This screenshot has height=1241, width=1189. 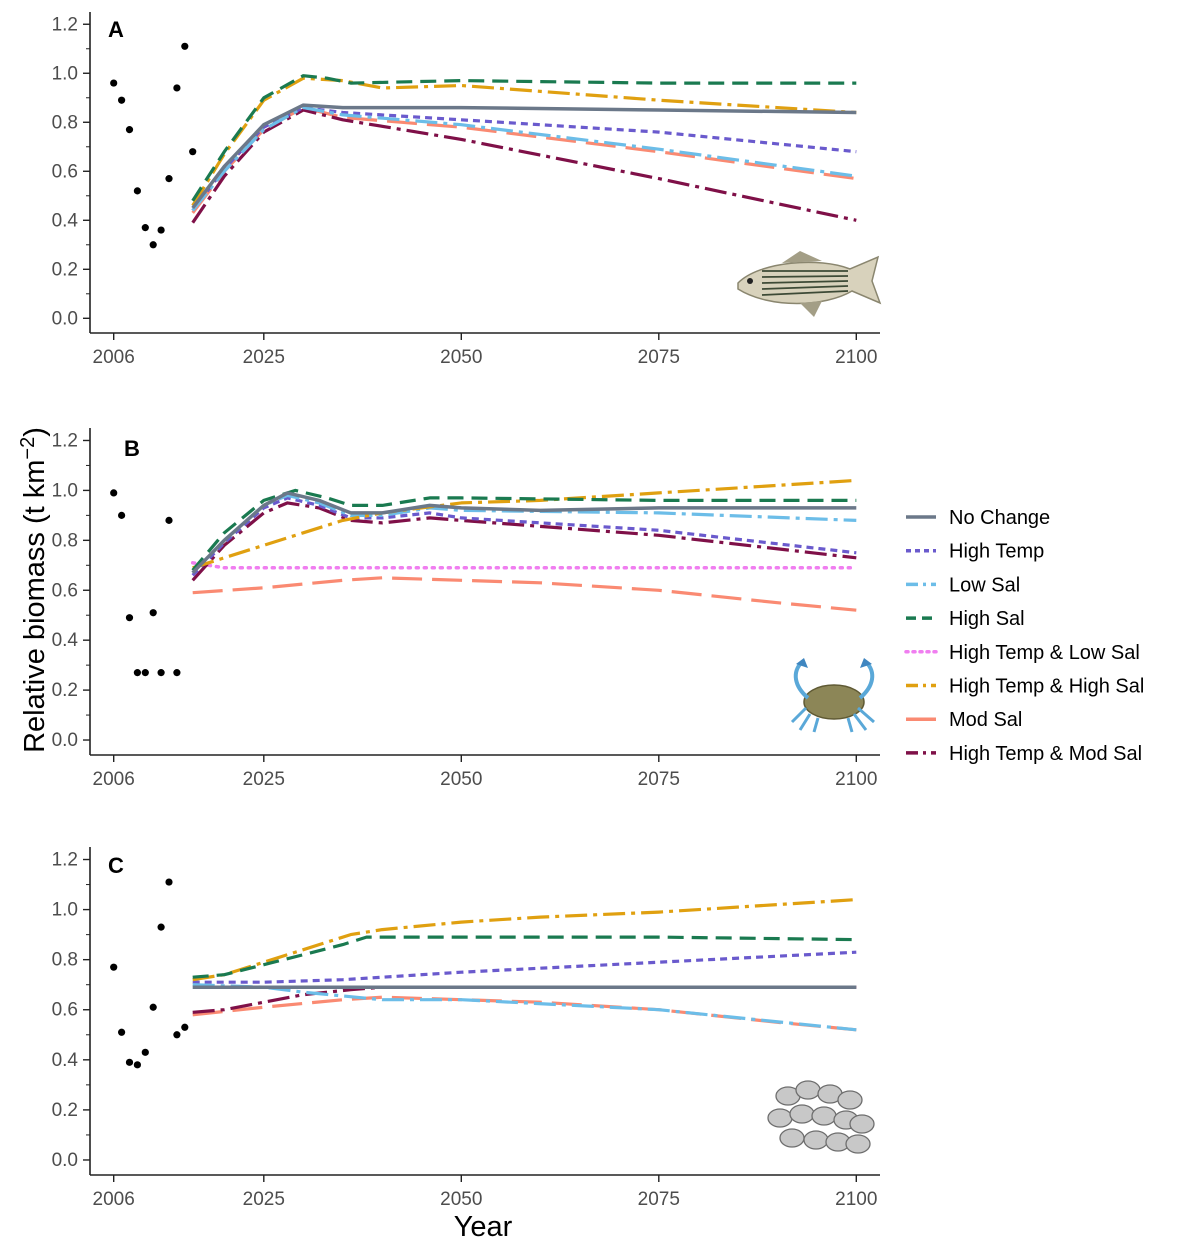 What do you see at coordinates (984, 585) in the screenshot?
I see `legend-label: Low Sal` at bounding box center [984, 585].